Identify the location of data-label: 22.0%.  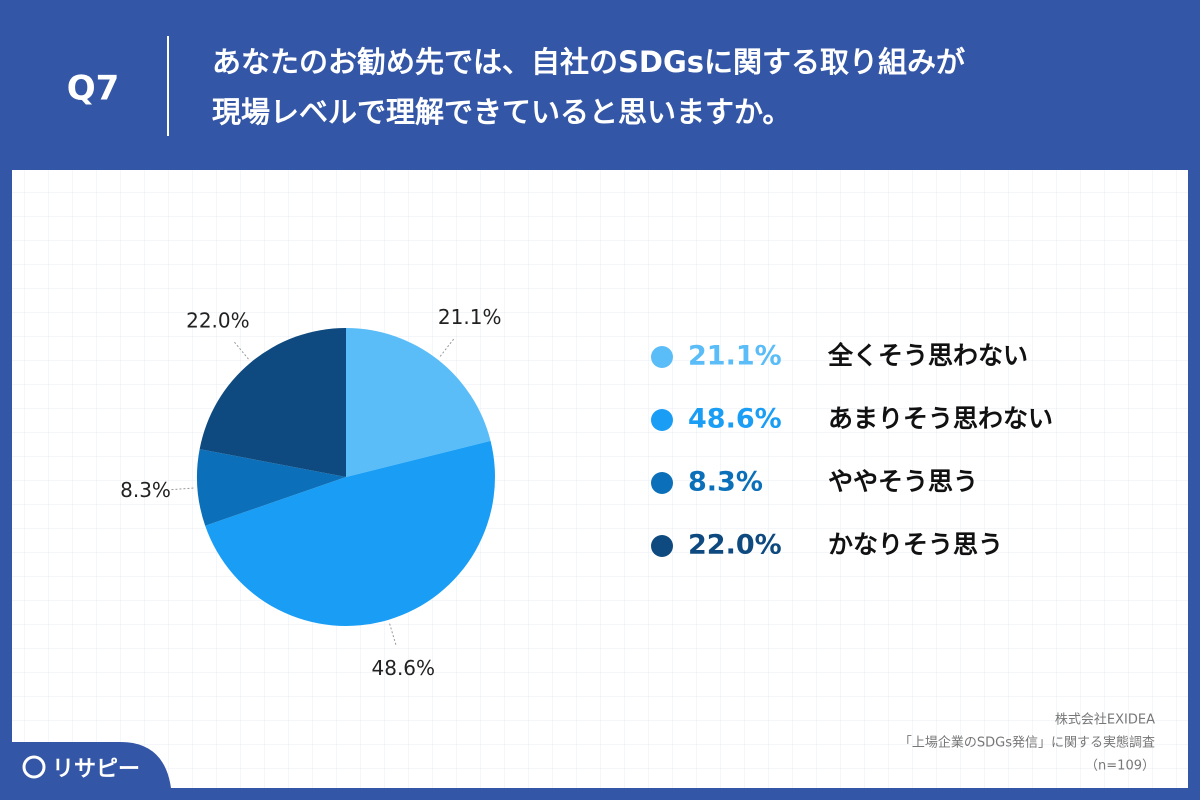
(218, 321).